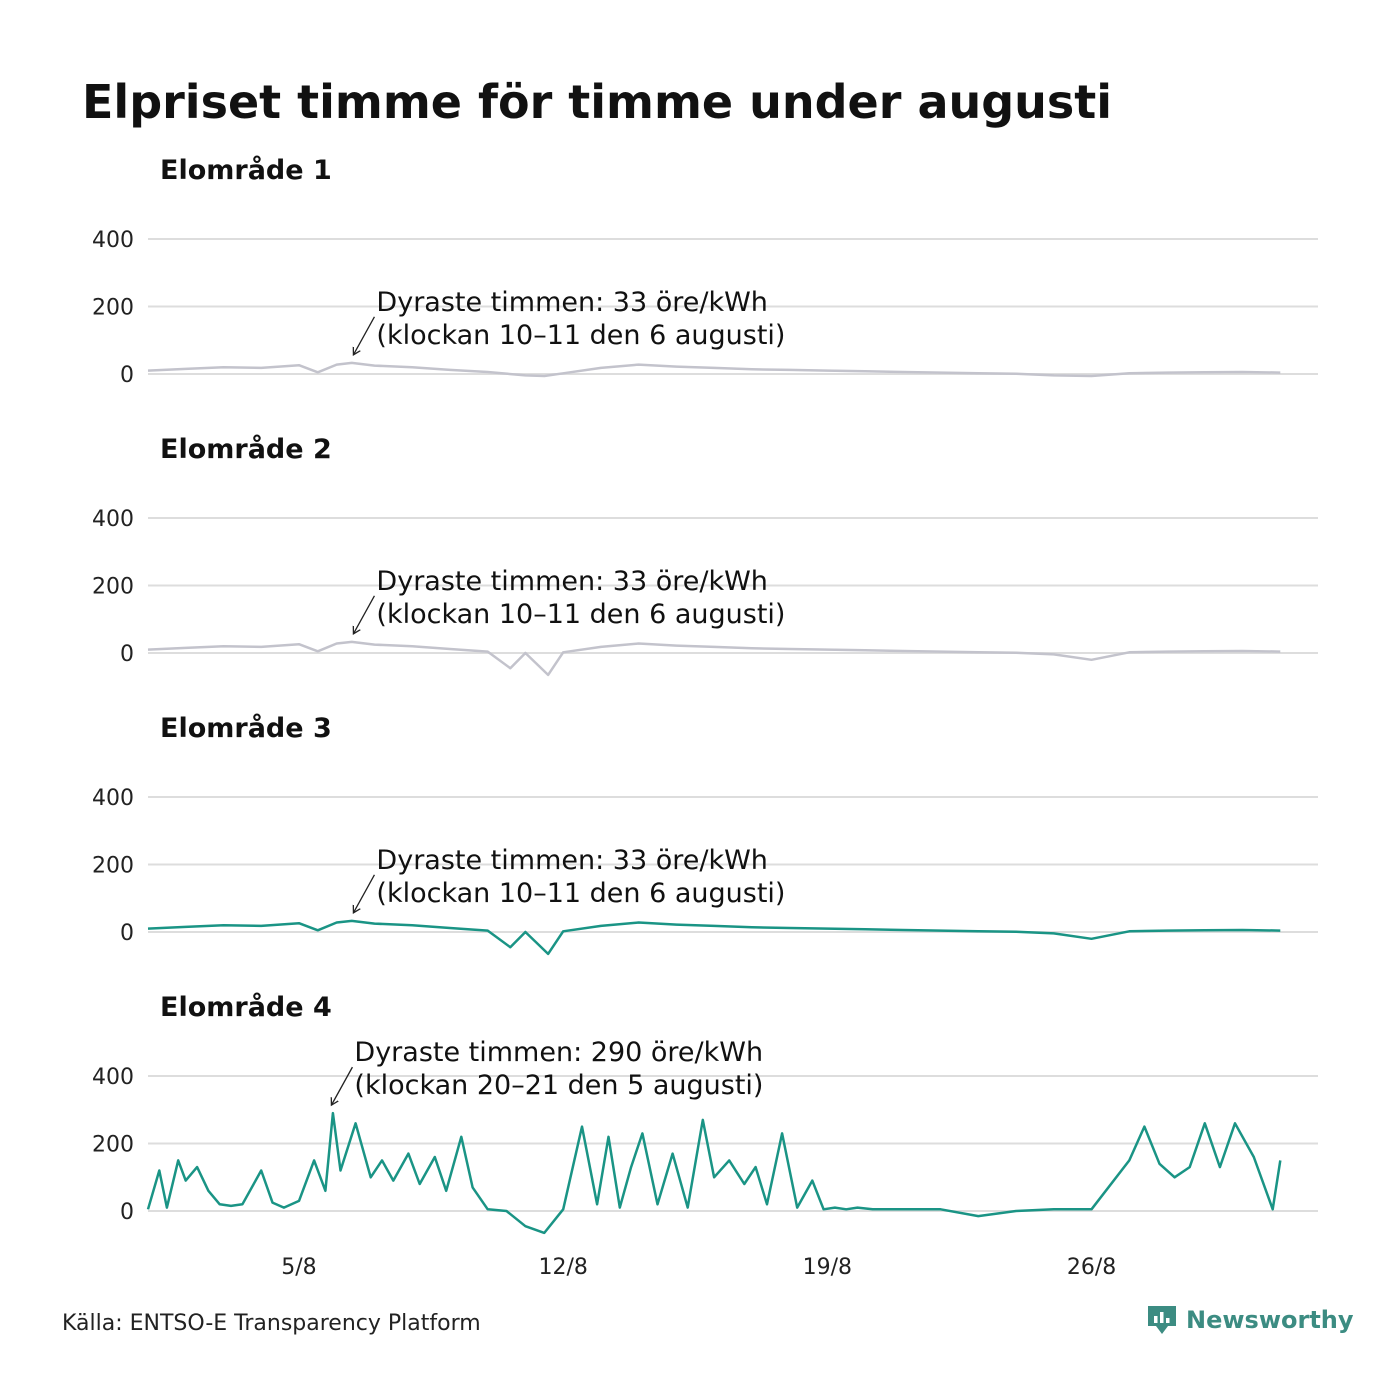  What do you see at coordinates (597, 102) in the screenshot?
I see `chart-title: Elpriset timme för timme under augusti` at bounding box center [597, 102].